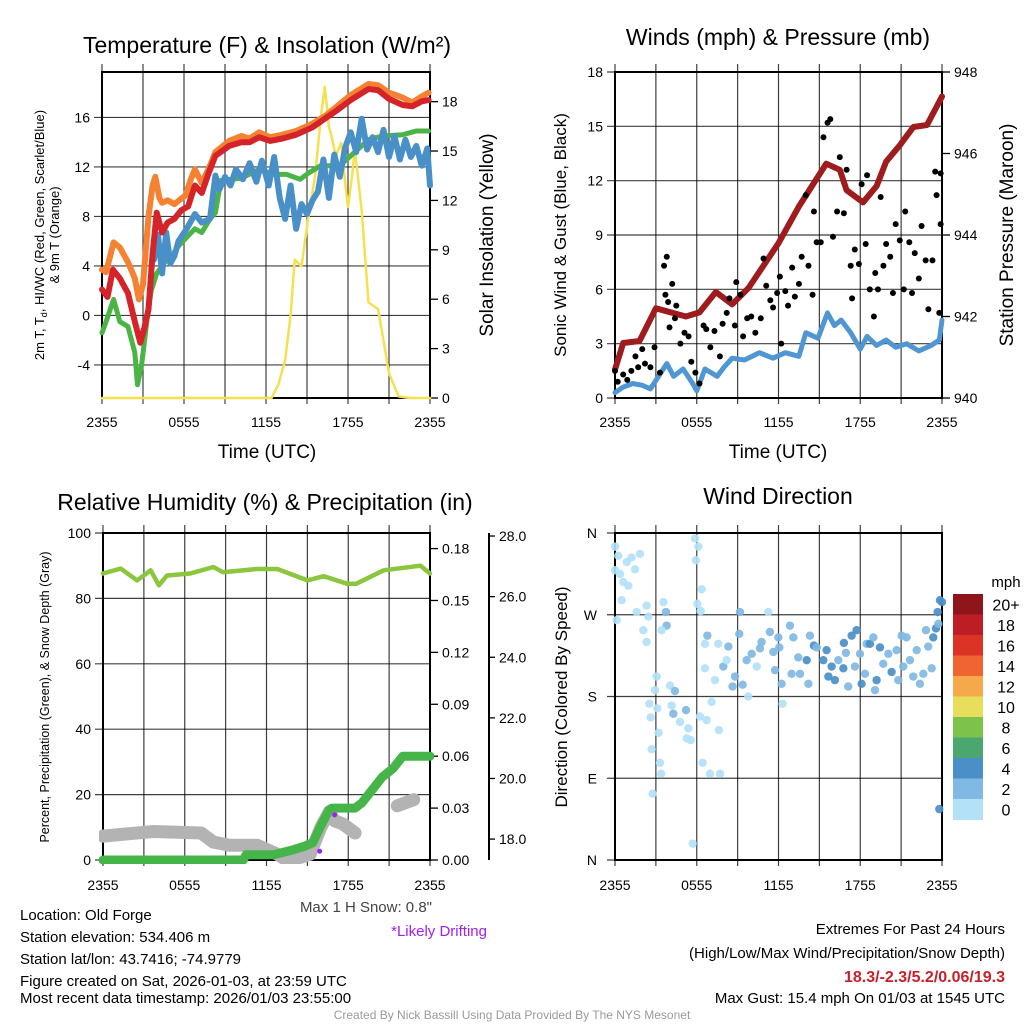 Image resolution: width=1024 pixels, height=1024 pixels. Describe the element at coordinates (1006, 790) in the screenshot. I see `colorbar-label: 2` at that location.